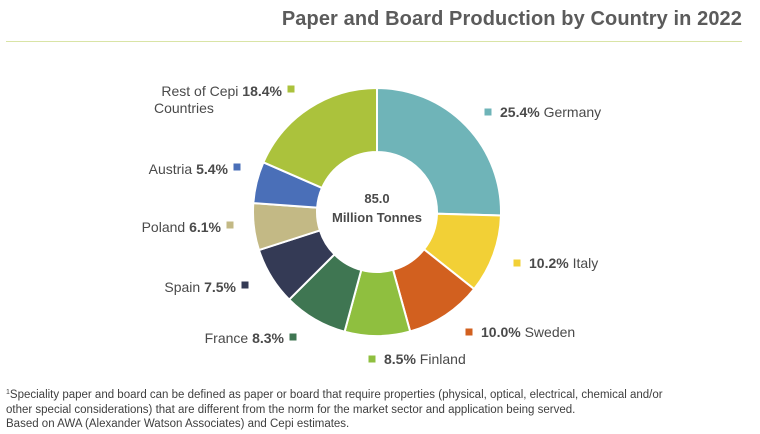 The width and height of the screenshot is (760, 434). I want to click on slice-label-italy: 10.2% Italy, so click(563, 263).